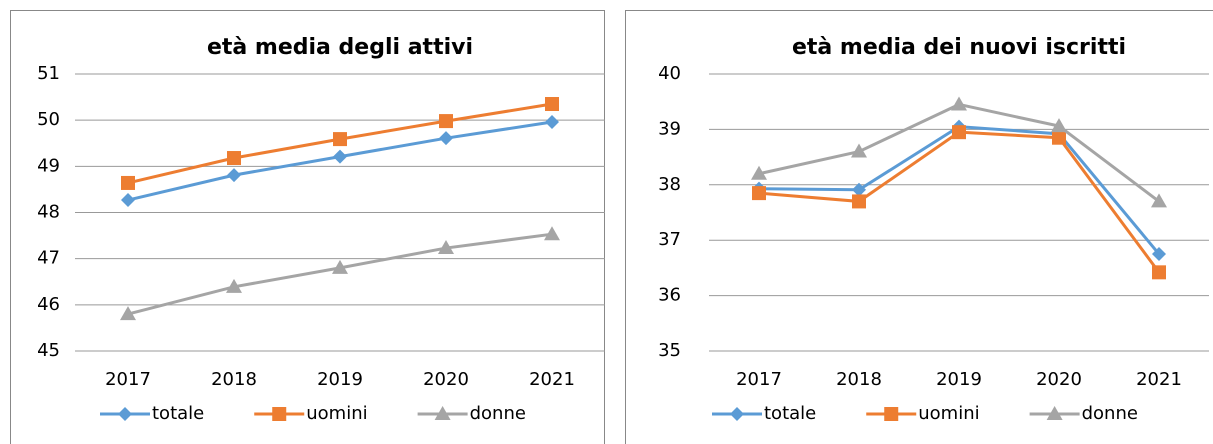 The height and width of the screenshot is (444, 1213). I want to click on y-tick-label: 51, so click(48, 73).